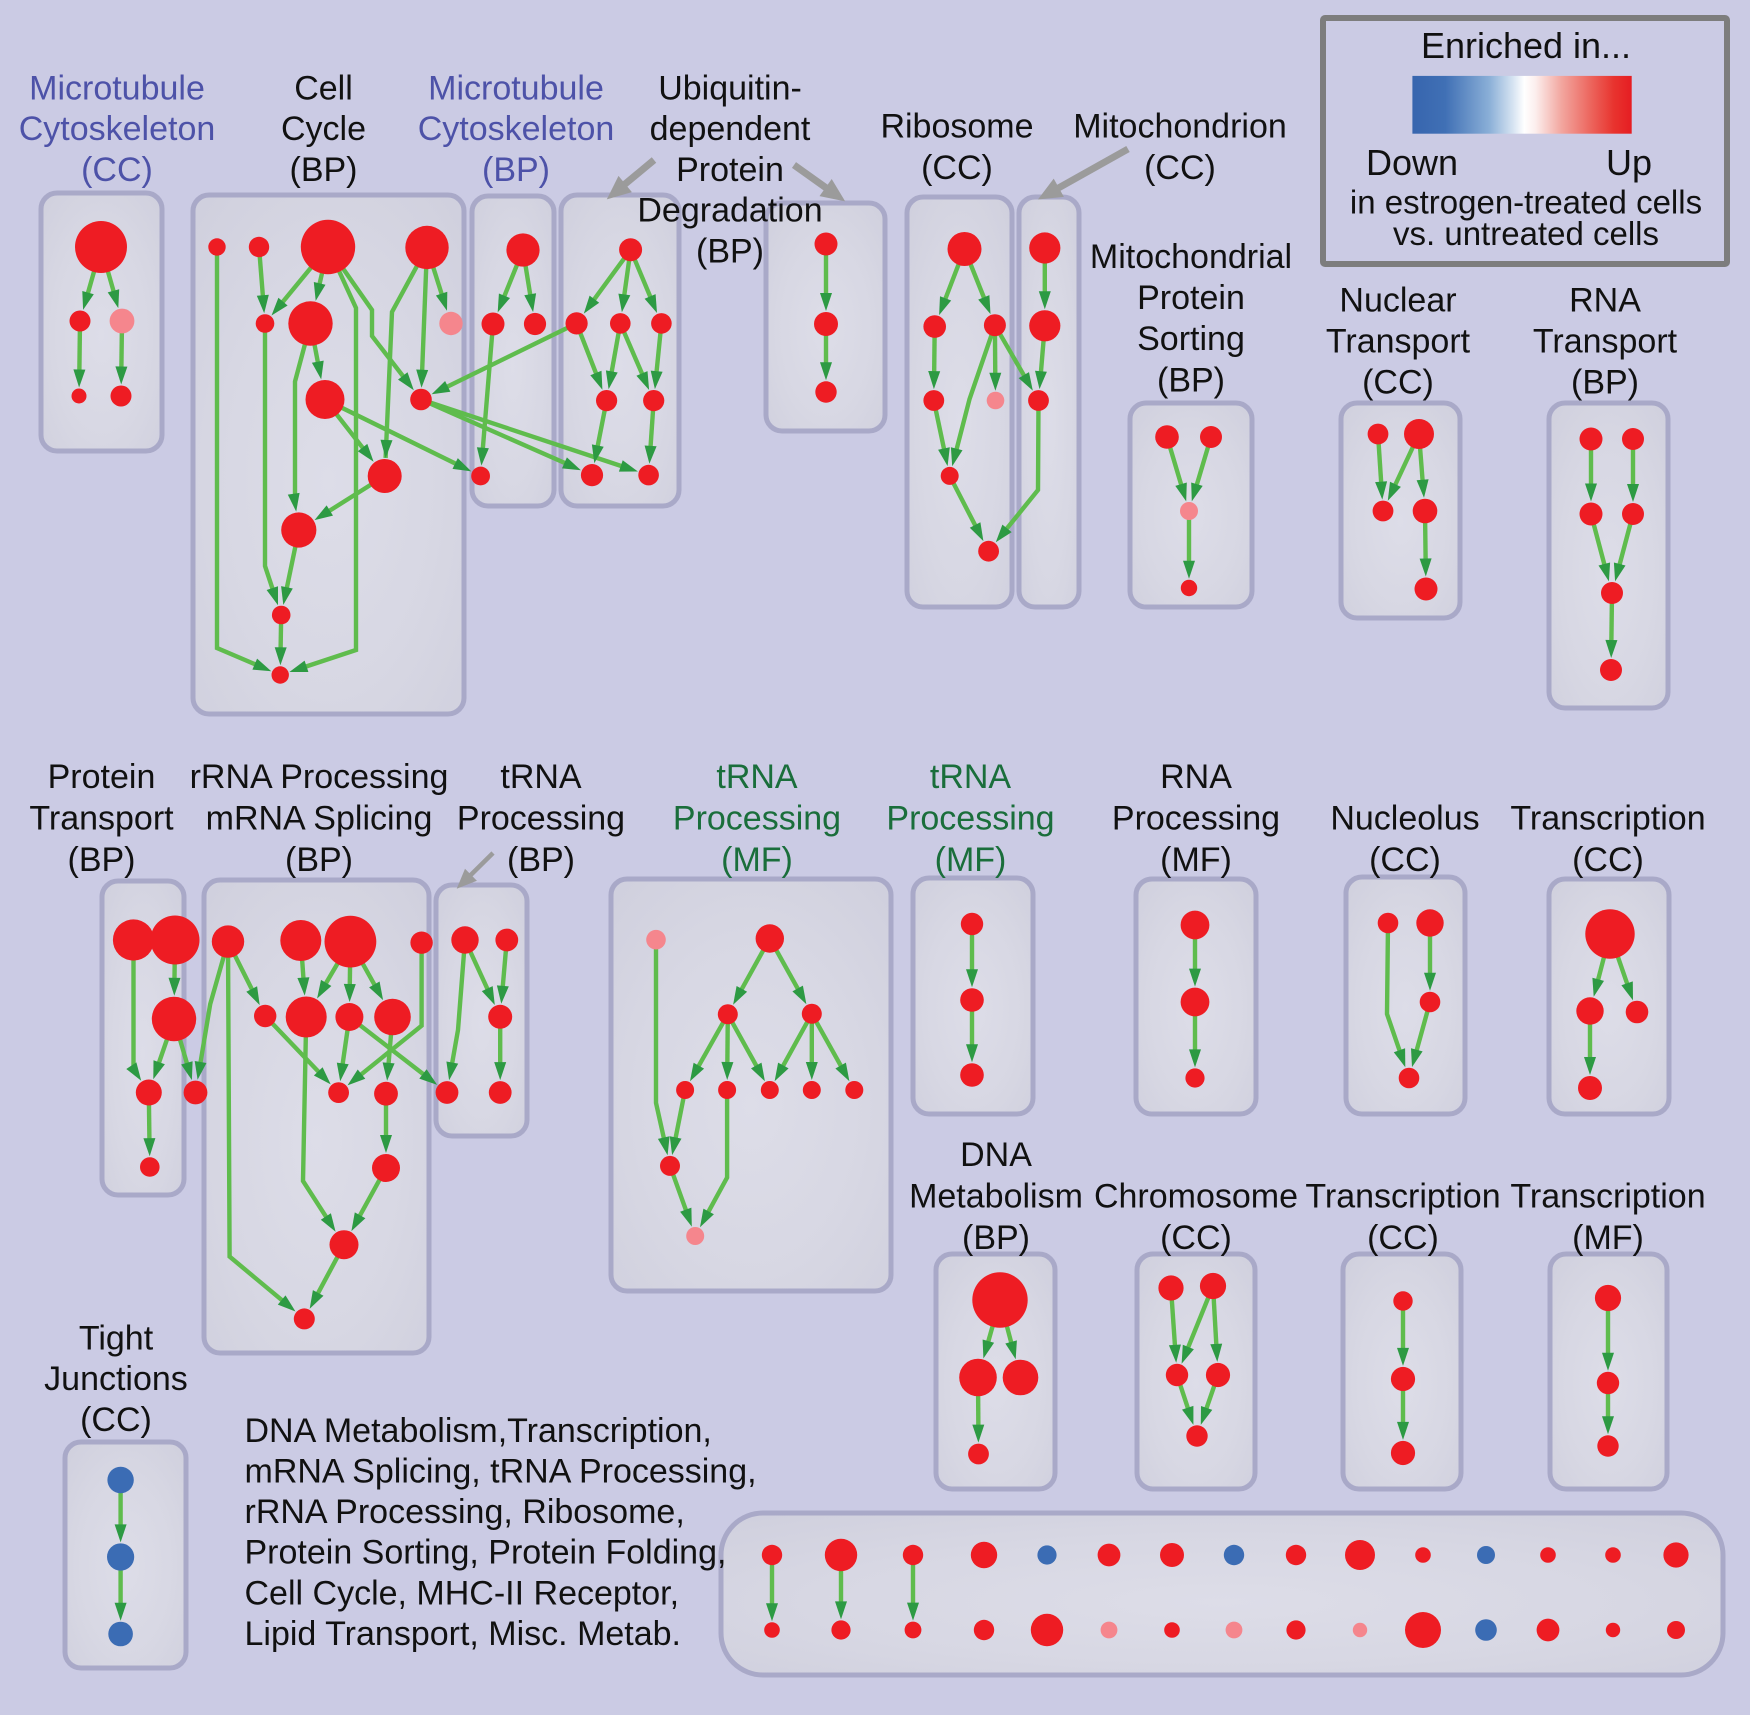 The width and height of the screenshot is (1750, 1715). I want to click on svg-text: Ribosome, so click(956, 127).